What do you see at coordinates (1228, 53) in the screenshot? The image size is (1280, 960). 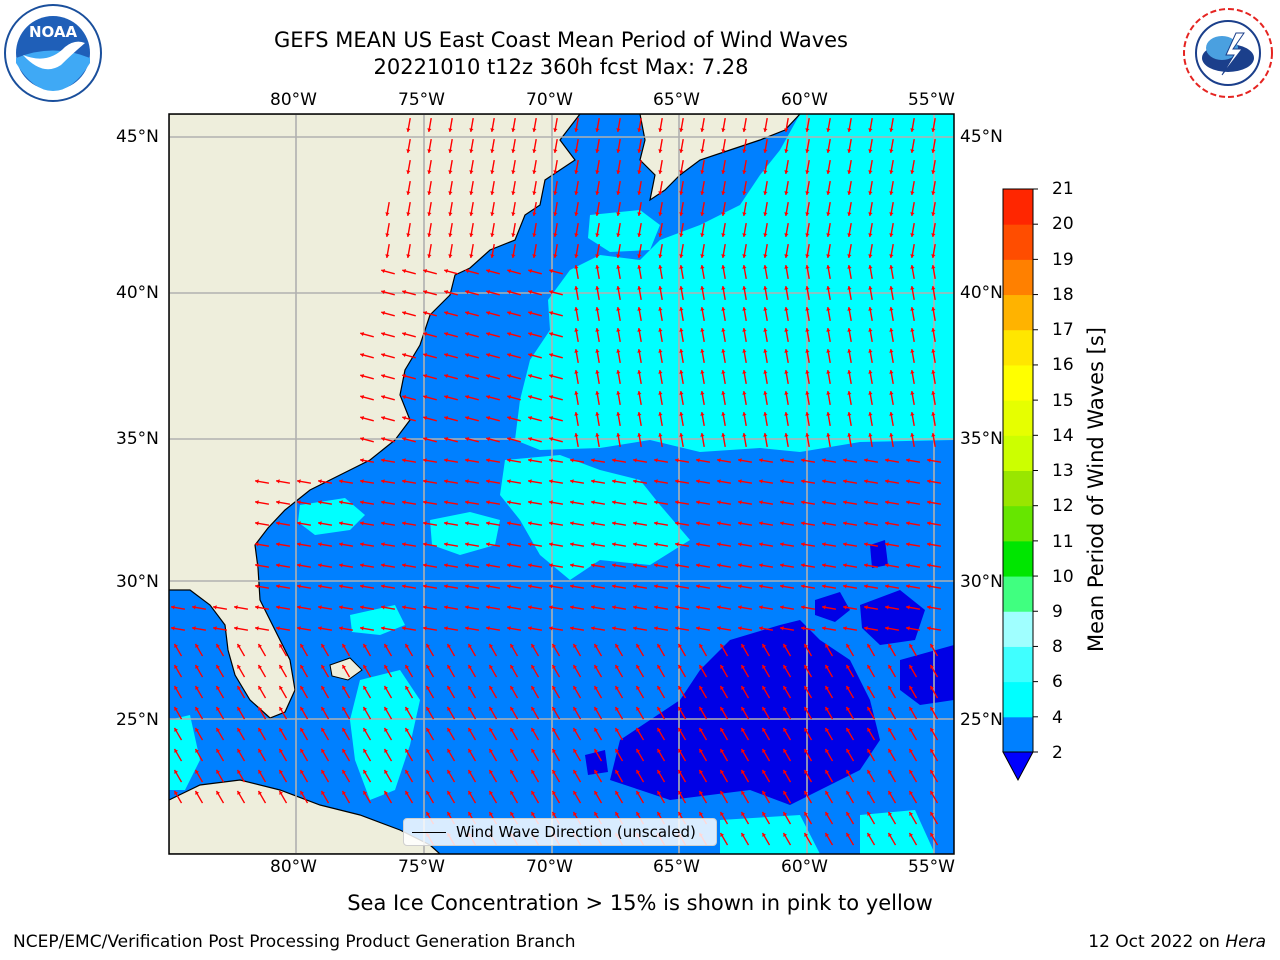 I see `nws-logo` at bounding box center [1228, 53].